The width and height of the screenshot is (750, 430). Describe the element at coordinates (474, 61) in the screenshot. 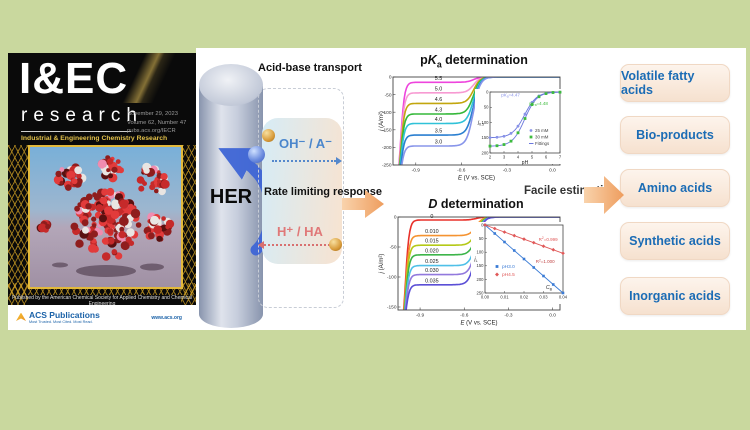

I see `pka-chart-title: pKa determination` at that location.